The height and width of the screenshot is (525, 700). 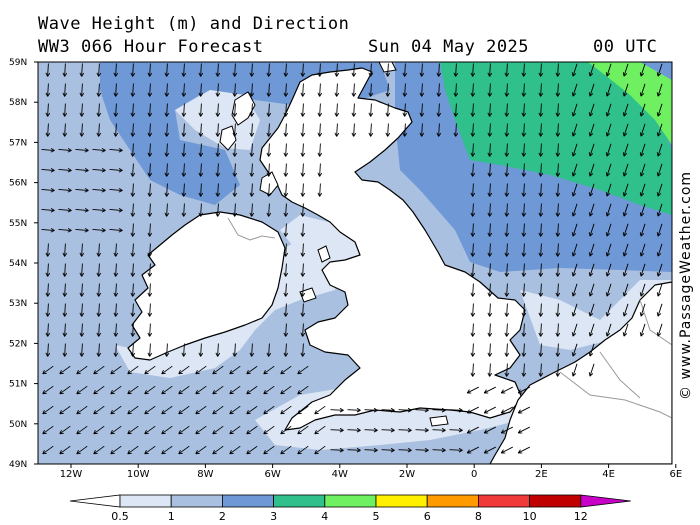 What do you see at coordinates (474, 474) in the screenshot?
I see `lon-label: 0` at bounding box center [474, 474].